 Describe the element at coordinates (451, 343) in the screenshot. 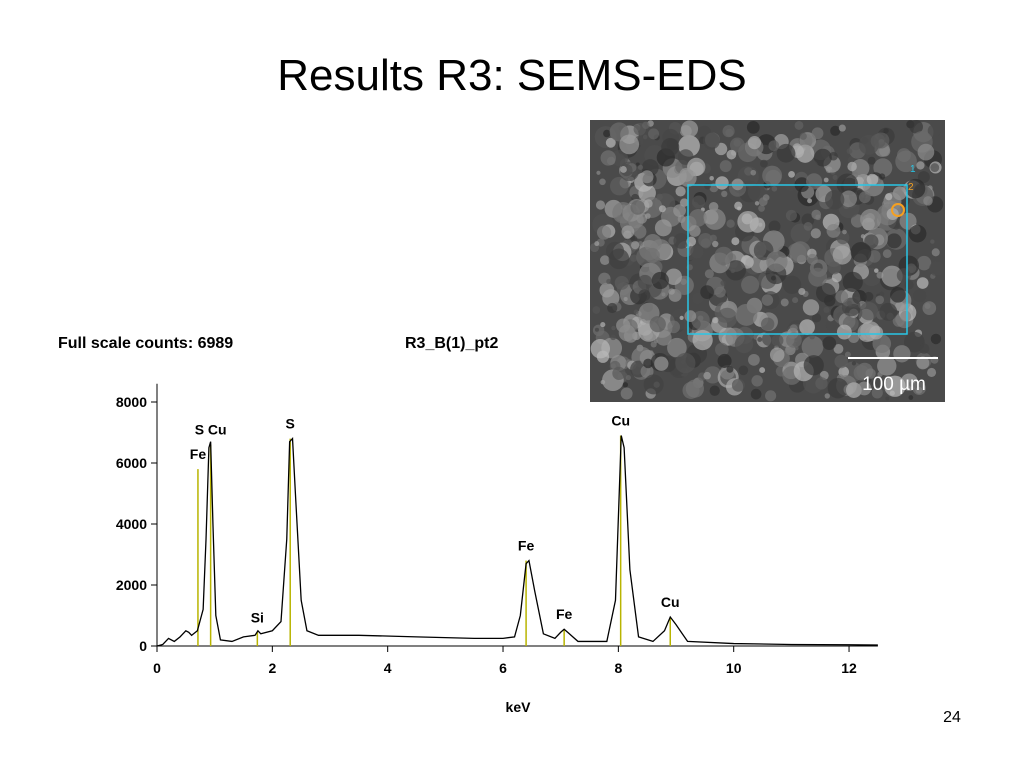

I see `sample-name: R3_B(1)_pt2` at that location.